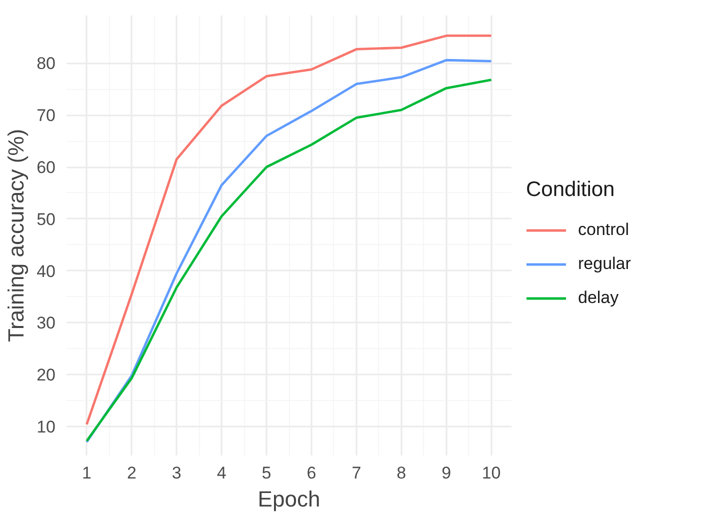 Image resolution: width=702 pixels, height=532 pixels. What do you see at coordinates (46, 375) in the screenshot?
I see `y-tick-label: 20` at bounding box center [46, 375].